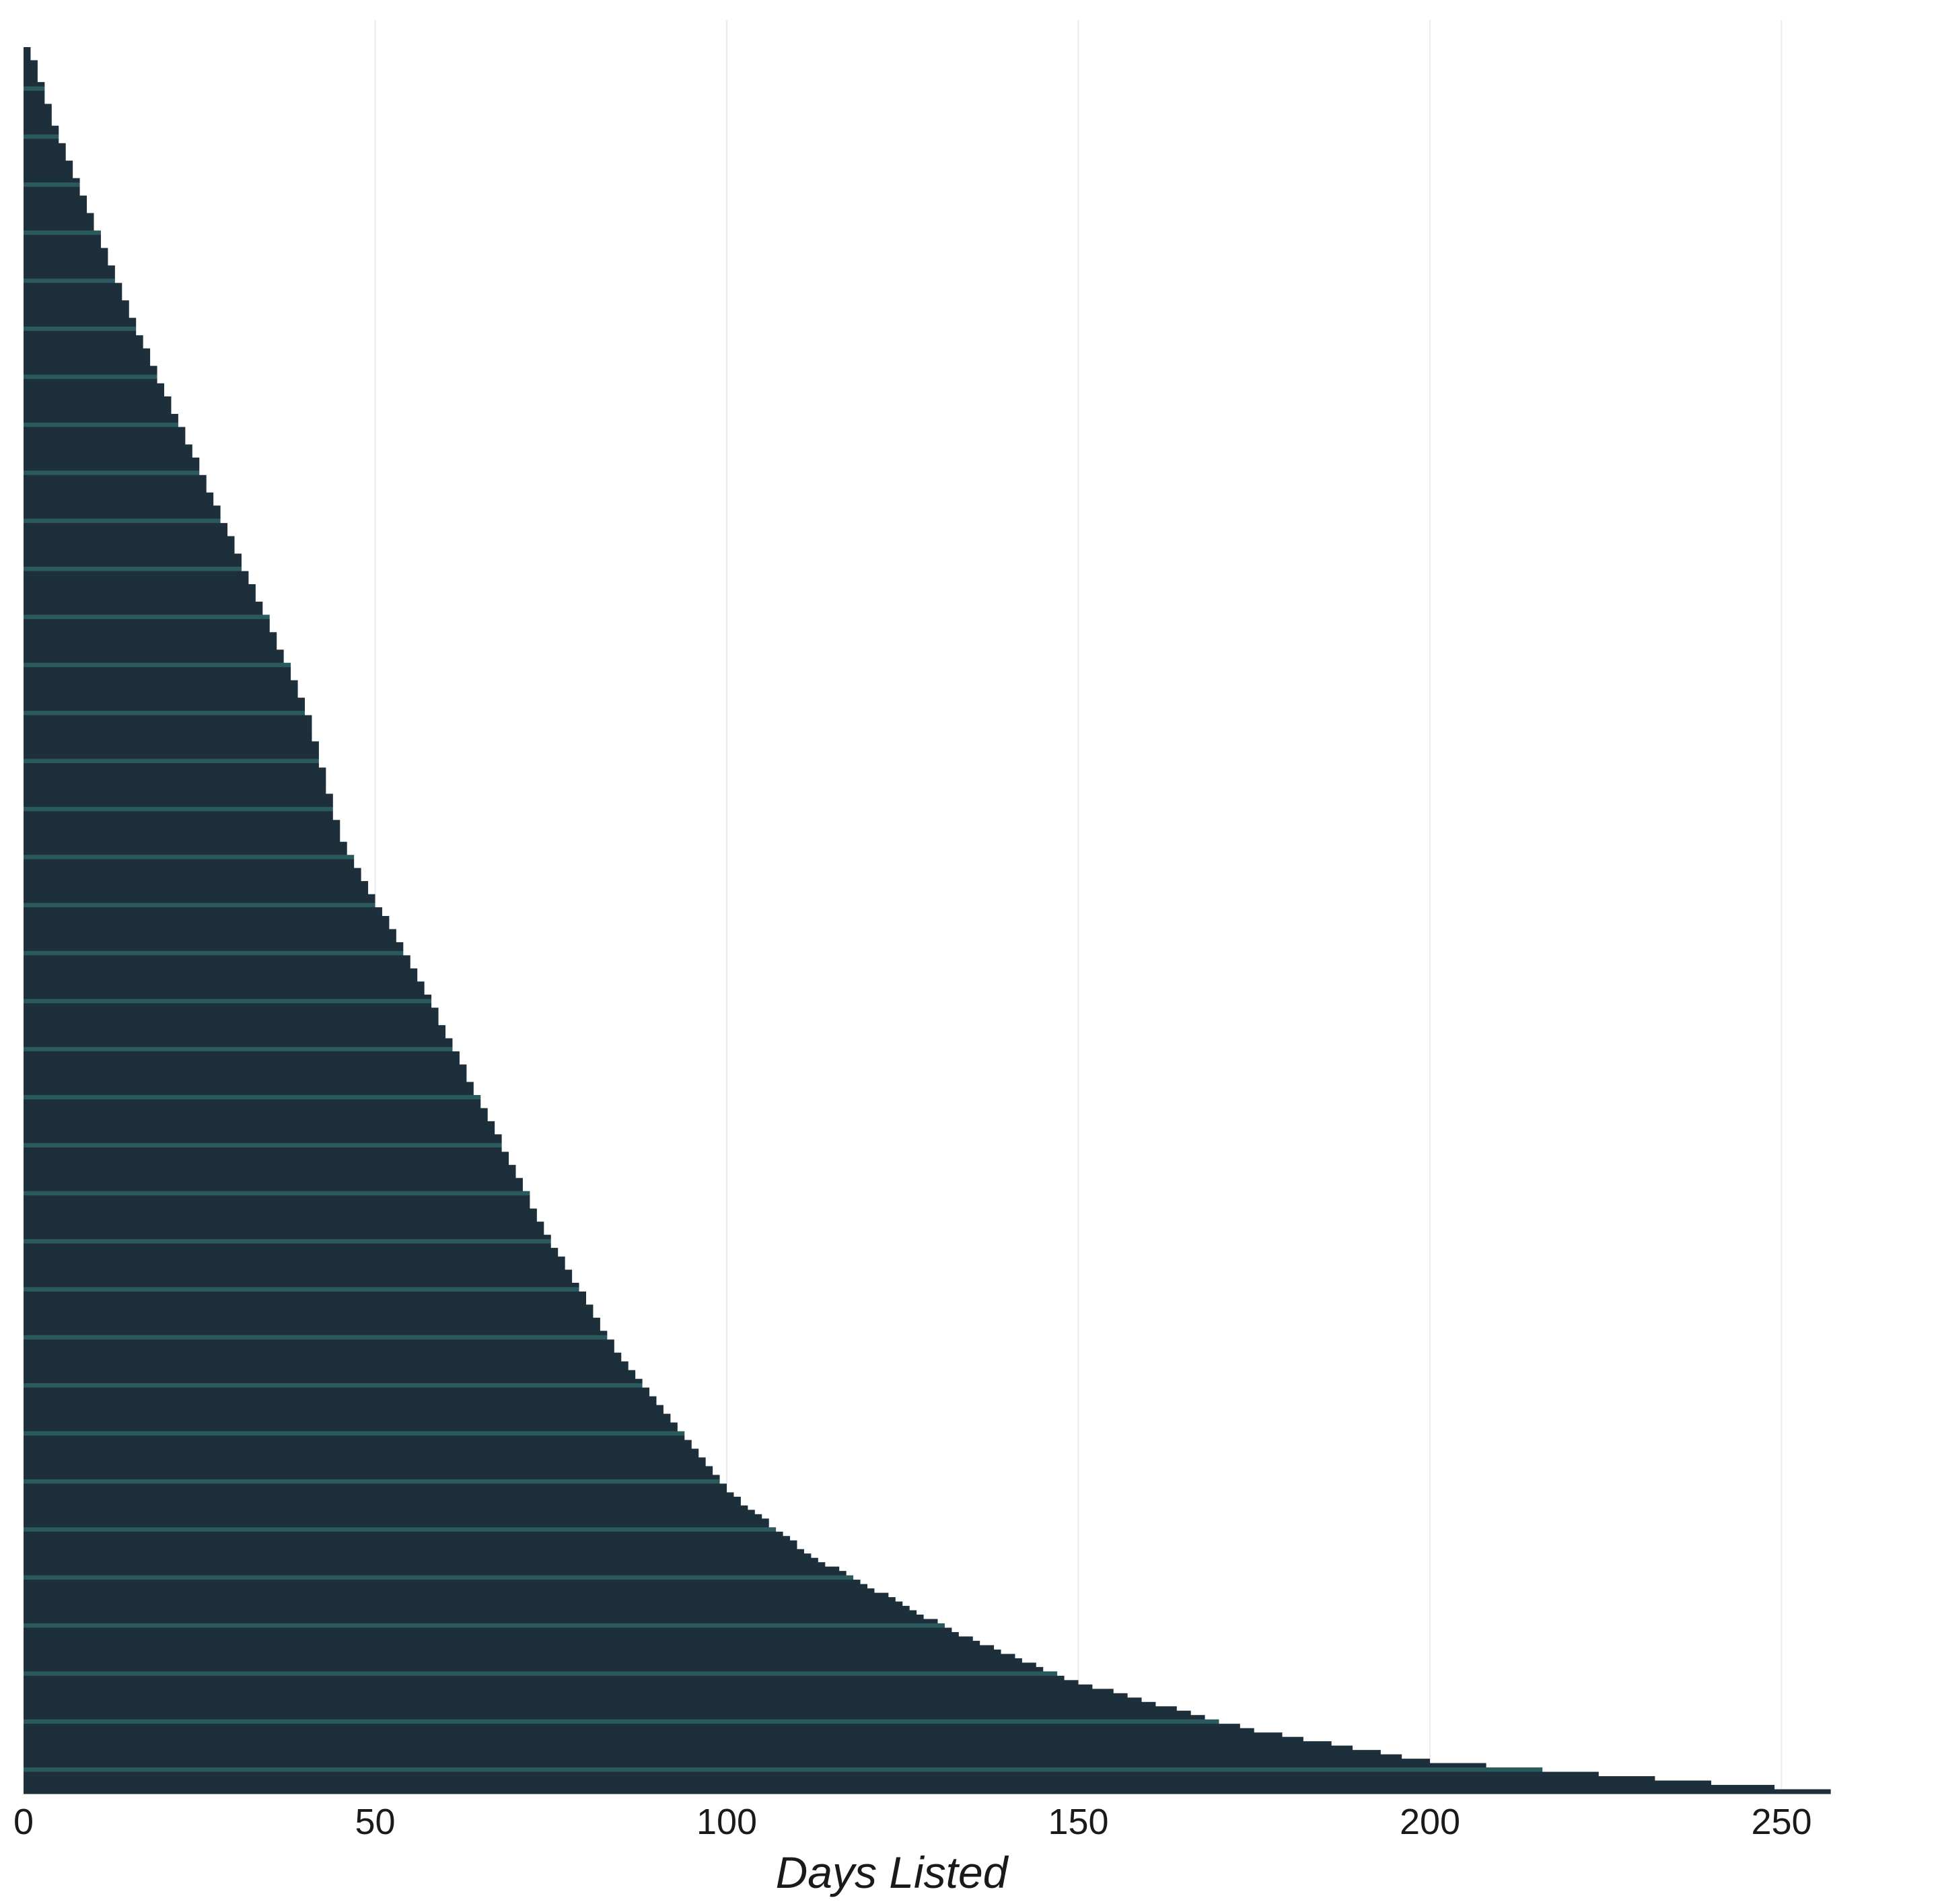  Describe the element at coordinates (892, 1872) in the screenshot. I see `x-axis-title: Days Listed` at that location.